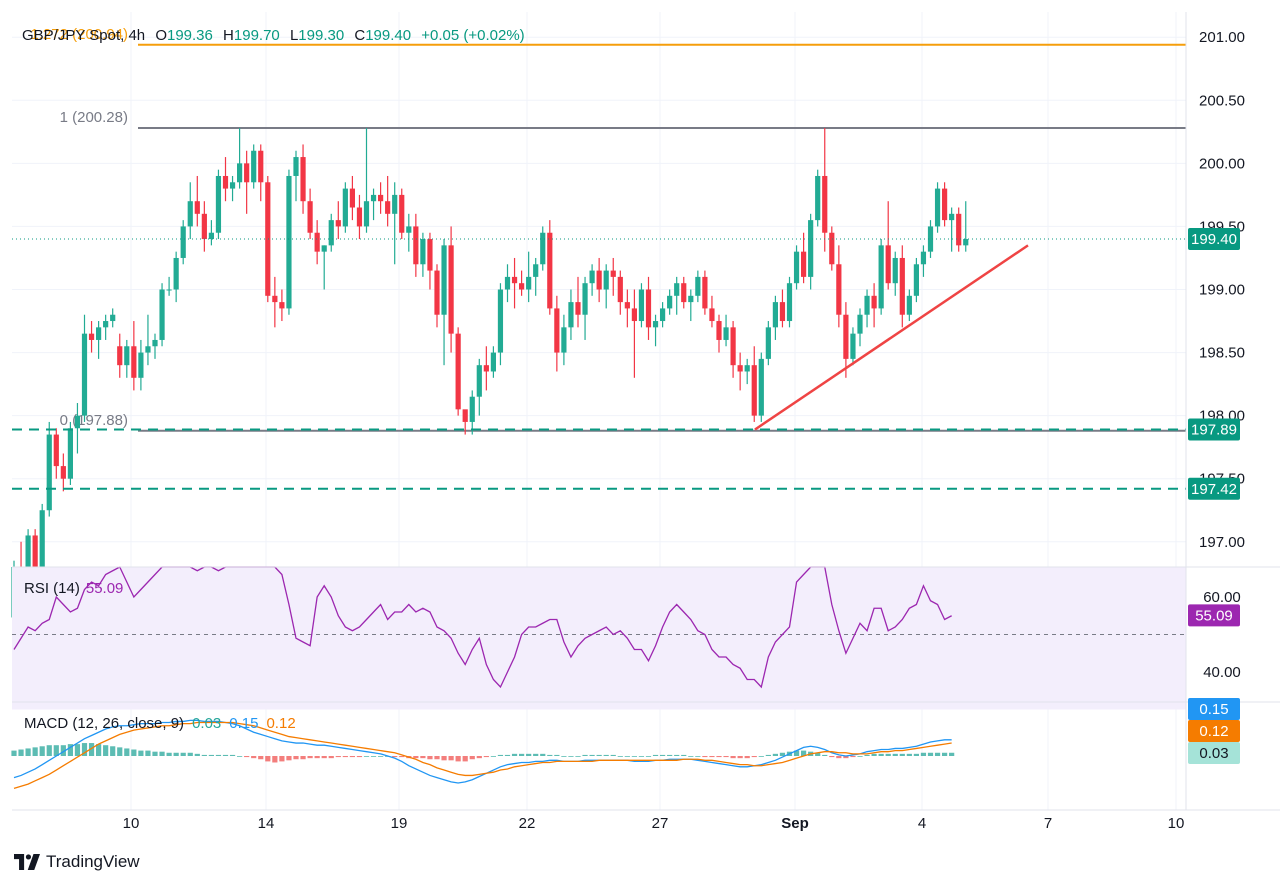 This screenshot has width=1280, height=886. Describe the element at coordinates (190, 35) in the screenshot. I see `open-value: 199.36` at that location.